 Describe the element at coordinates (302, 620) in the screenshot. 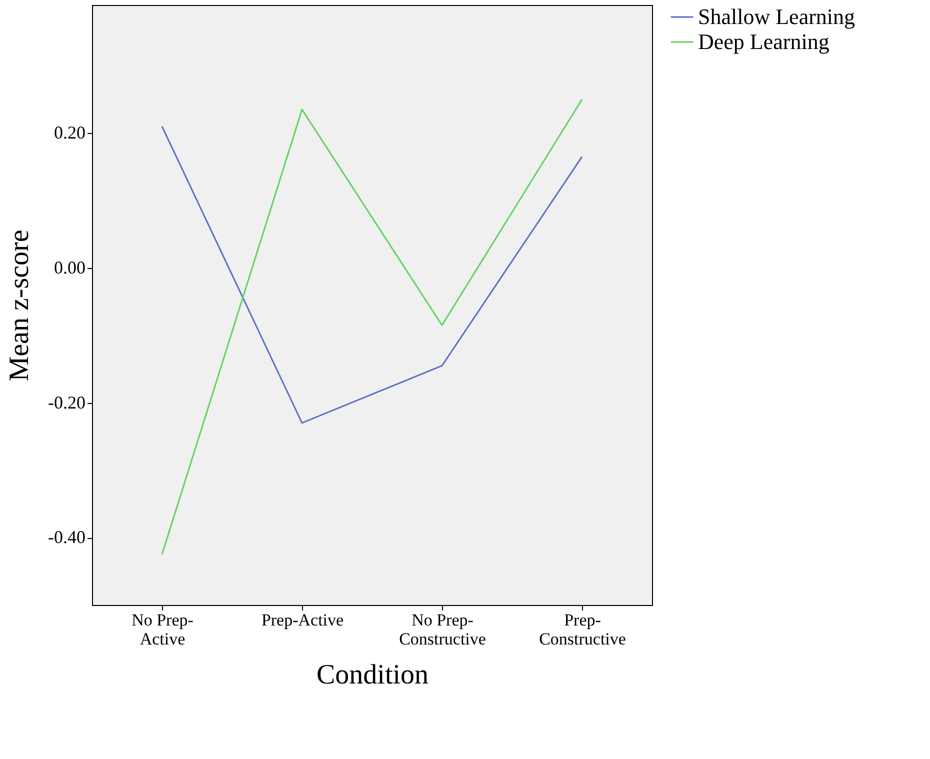

I see `x-tick-label: Prep-Active` at that location.